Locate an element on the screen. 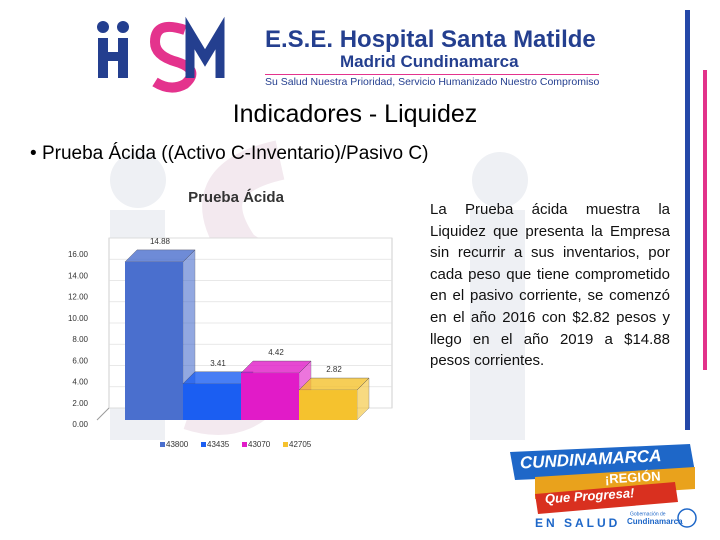 This screenshot has height=540, width=720. badge-band is located at coordinates (606, 498).